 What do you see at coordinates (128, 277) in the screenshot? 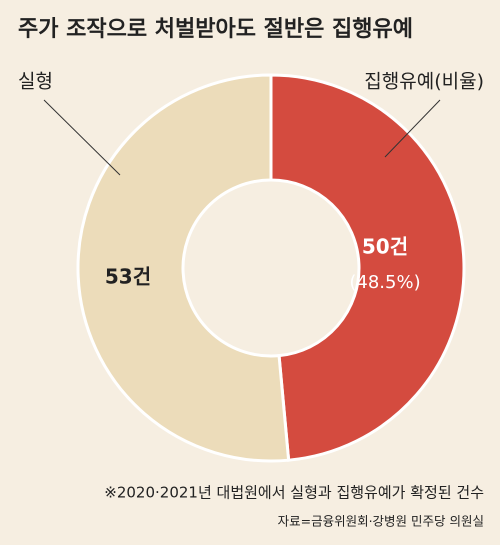
I see `value-label: 53건` at bounding box center [128, 277].